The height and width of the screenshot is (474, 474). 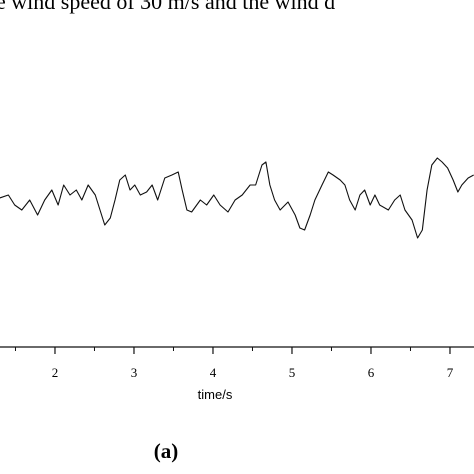 What do you see at coordinates (450, 372) in the screenshot?
I see `x-tick-label: 7` at bounding box center [450, 372].